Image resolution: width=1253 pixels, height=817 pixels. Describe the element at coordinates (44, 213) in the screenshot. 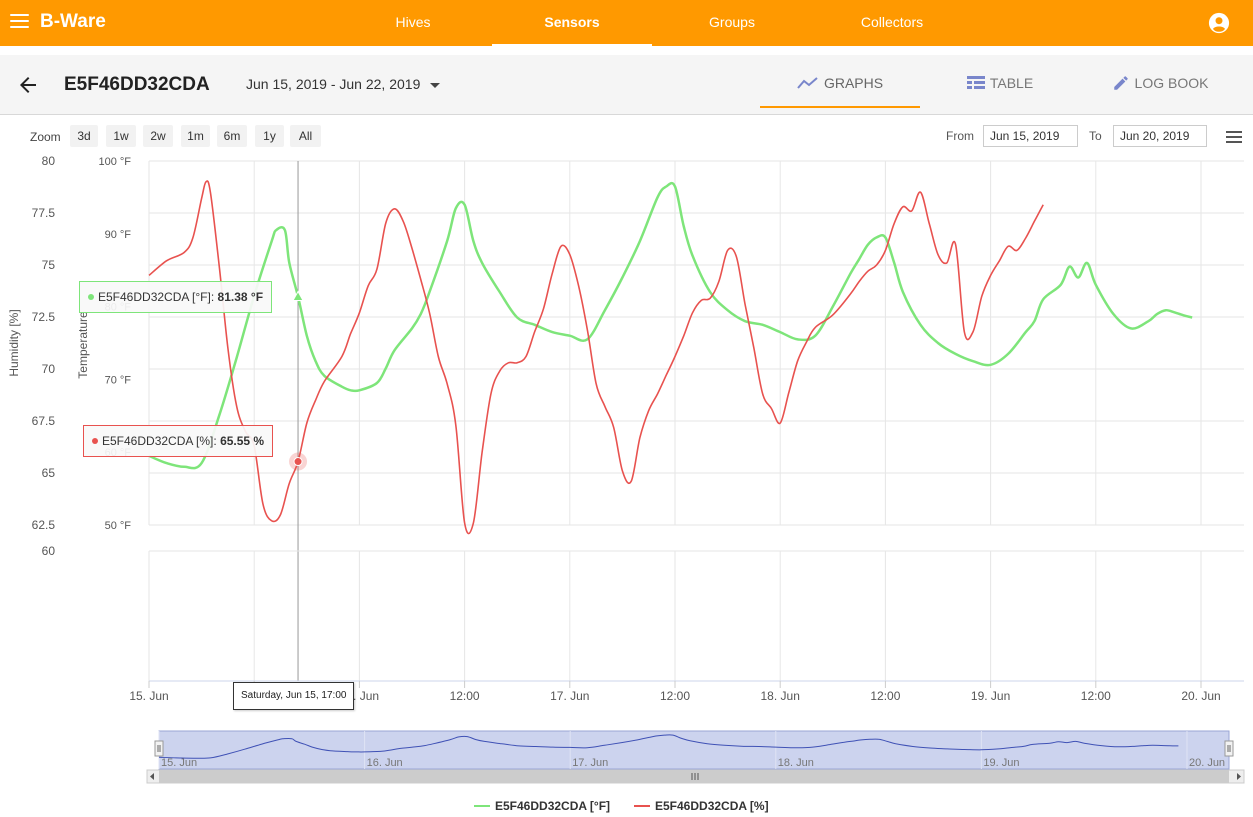

I see `y-left-tick-label: 77.5` at that location.